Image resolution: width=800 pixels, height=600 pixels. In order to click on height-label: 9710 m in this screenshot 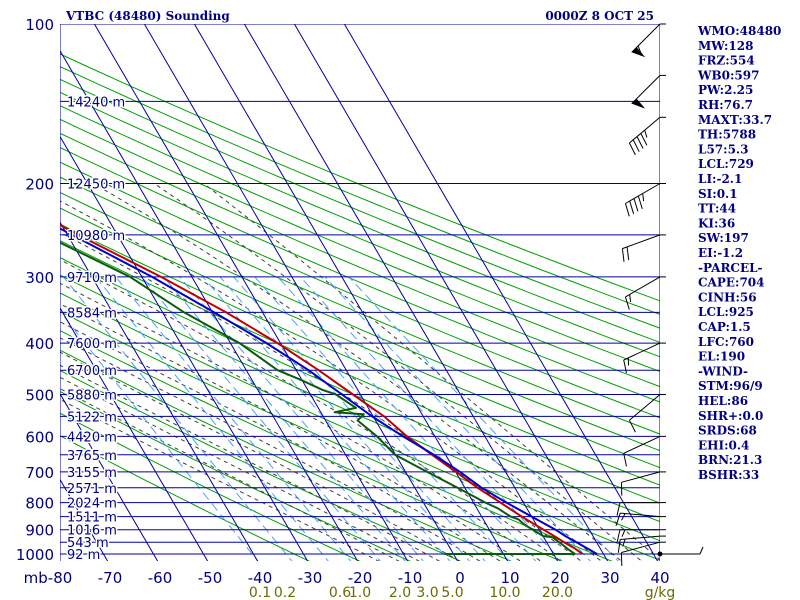, I will do `click(92, 278)`.